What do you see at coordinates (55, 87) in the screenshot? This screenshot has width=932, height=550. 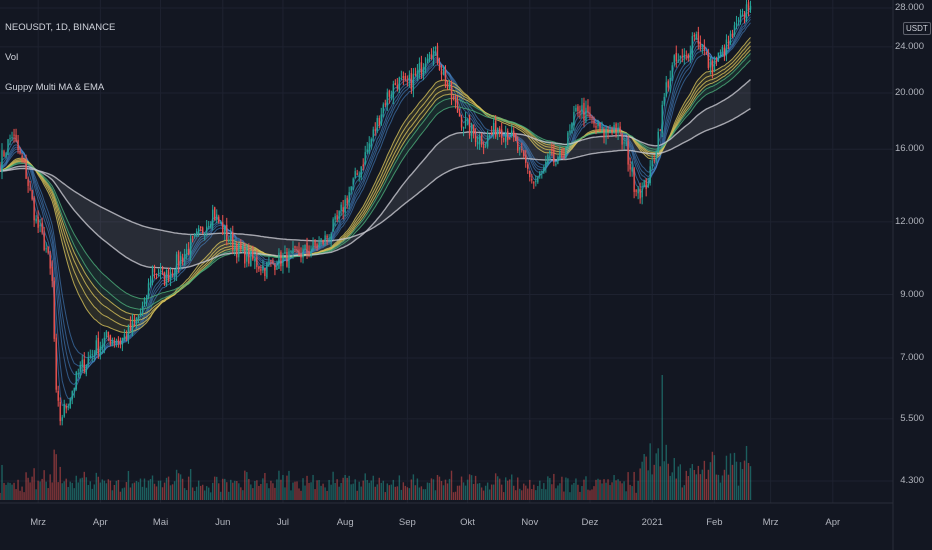 I see `legend-indicator: Guppy Multi MA & EMA` at bounding box center [55, 87].